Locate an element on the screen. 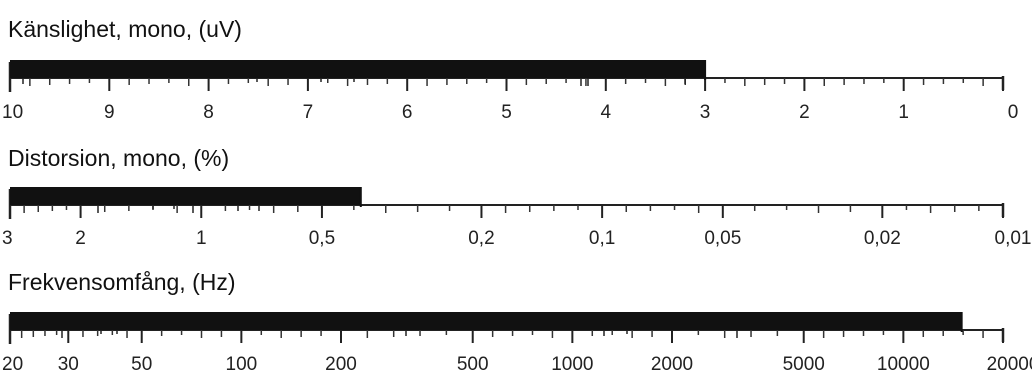 This screenshot has width=1032, height=385. tick-label: 0,05 is located at coordinates (722, 238).